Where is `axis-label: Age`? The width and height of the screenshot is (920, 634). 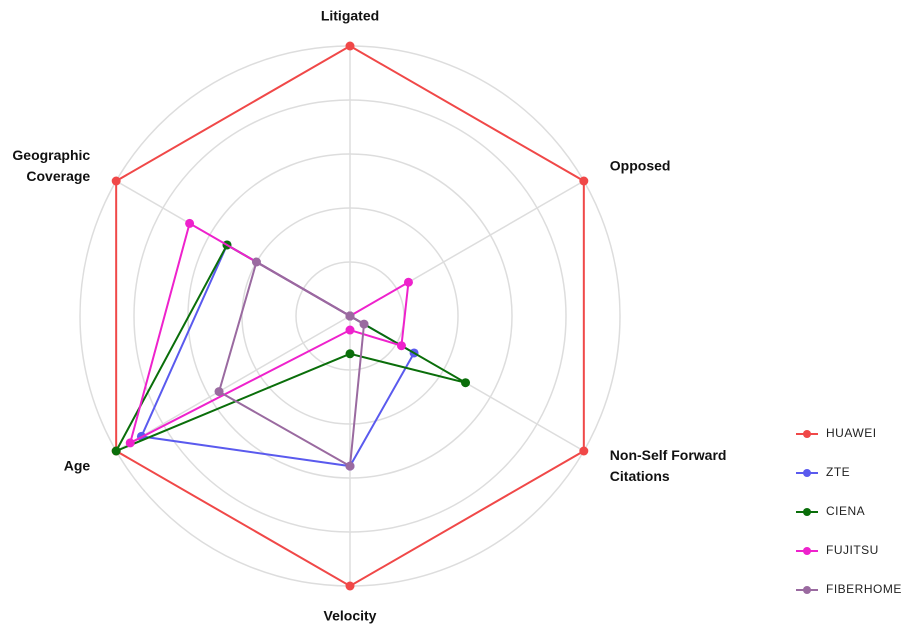 axis-label: Age is located at coordinates (77, 465).